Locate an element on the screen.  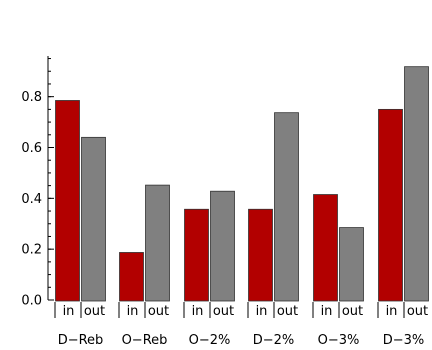
y-axis: 0.0 0.2 0.4 0.6 0.8 is located at coordinates (37, 182).